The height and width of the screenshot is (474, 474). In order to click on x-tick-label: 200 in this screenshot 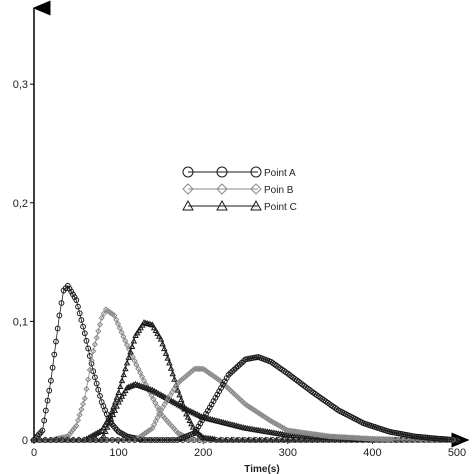, I will do `click(203, 453)`.